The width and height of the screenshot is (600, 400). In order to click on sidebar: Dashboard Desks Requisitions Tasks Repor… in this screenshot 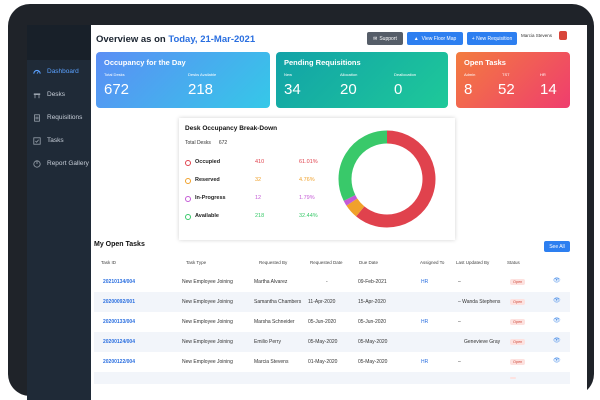, I will do `click(59, 212)`.